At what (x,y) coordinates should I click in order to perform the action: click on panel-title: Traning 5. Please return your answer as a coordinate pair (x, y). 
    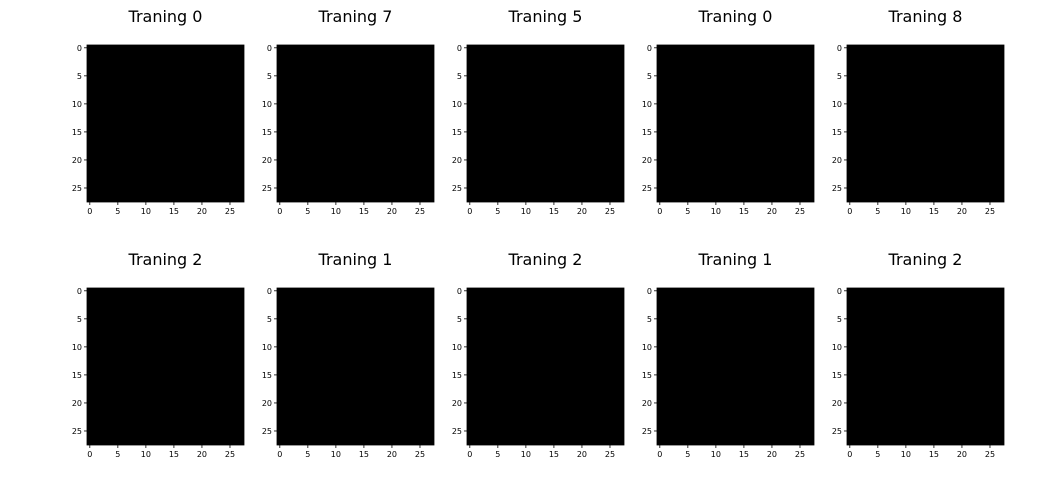
    Looking at the image, I should click on (545, 16).